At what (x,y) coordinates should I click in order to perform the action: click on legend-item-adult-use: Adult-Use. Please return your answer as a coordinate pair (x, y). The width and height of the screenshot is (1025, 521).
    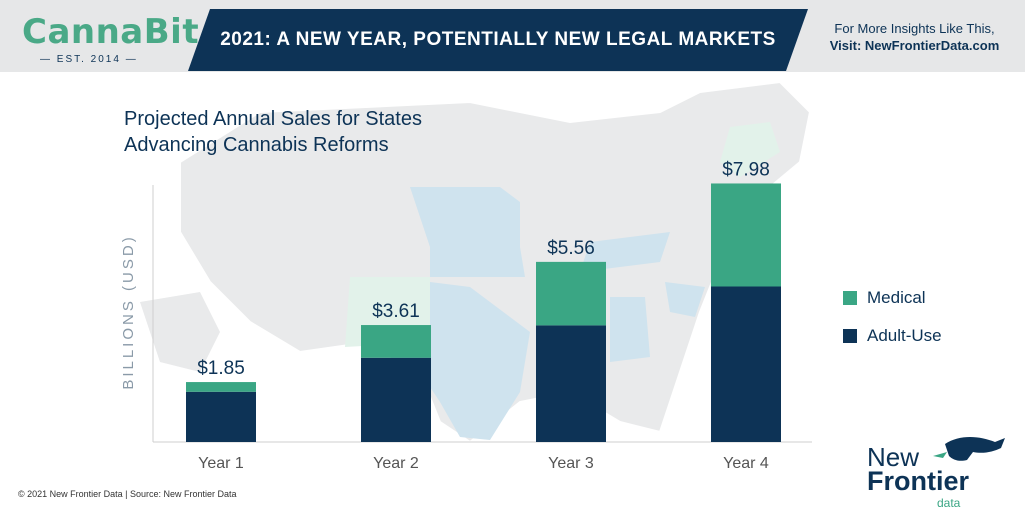
    Looking at the image, I should click on (892, 336).